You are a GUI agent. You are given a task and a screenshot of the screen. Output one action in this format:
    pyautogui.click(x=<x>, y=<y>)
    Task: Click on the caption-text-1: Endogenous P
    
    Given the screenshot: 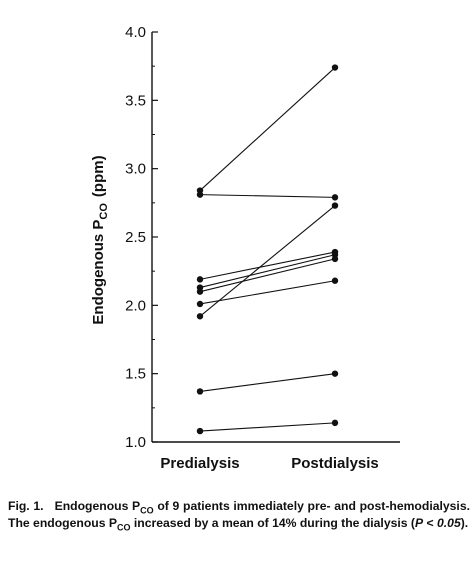 What is the action you would take?
    pyautogui.click(x=97, y=506)
    